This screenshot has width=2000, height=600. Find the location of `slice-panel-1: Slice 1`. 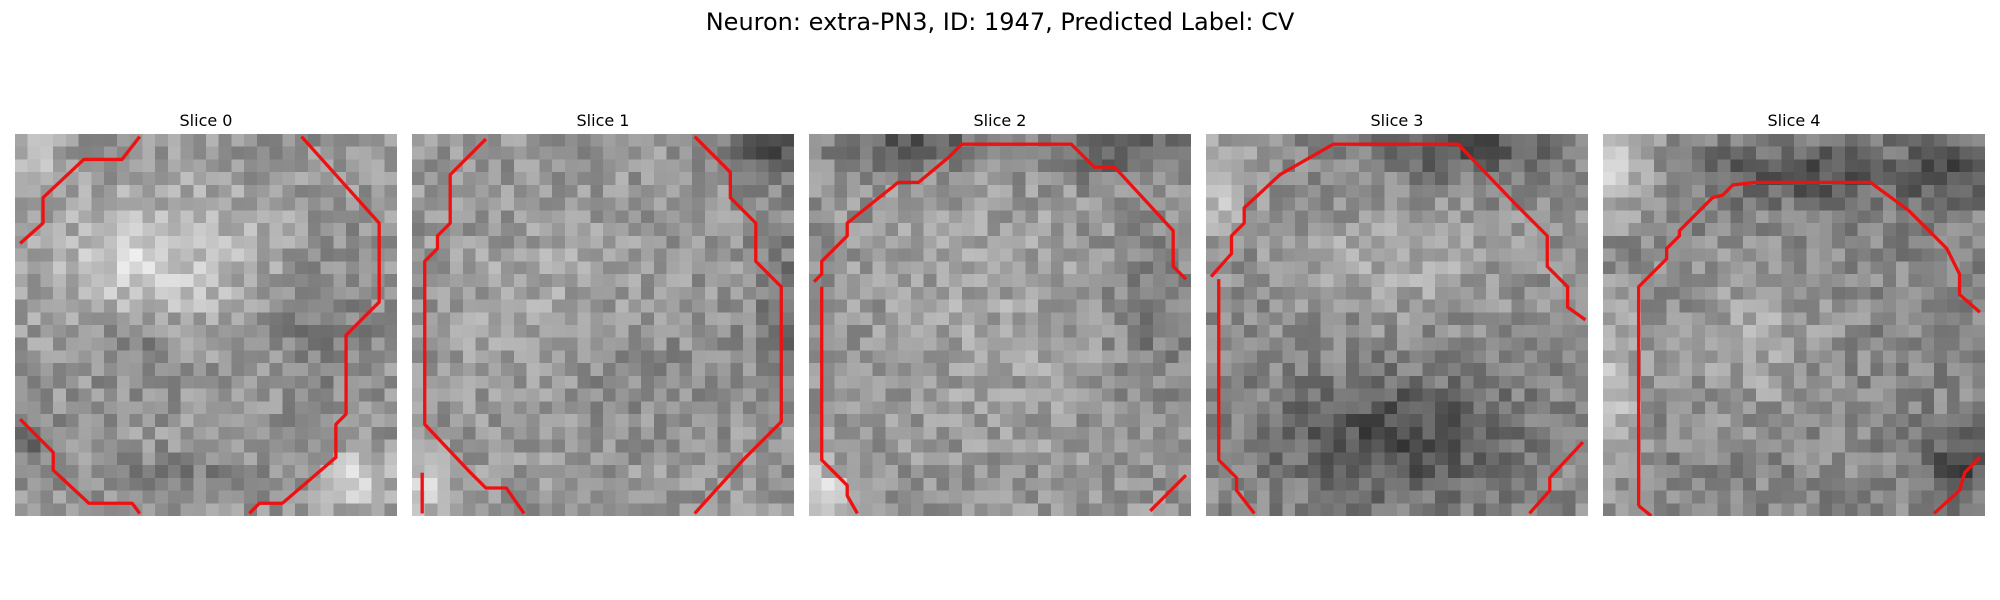

slice-panel-1: Slice 1 is located at coordinates (603, 312).